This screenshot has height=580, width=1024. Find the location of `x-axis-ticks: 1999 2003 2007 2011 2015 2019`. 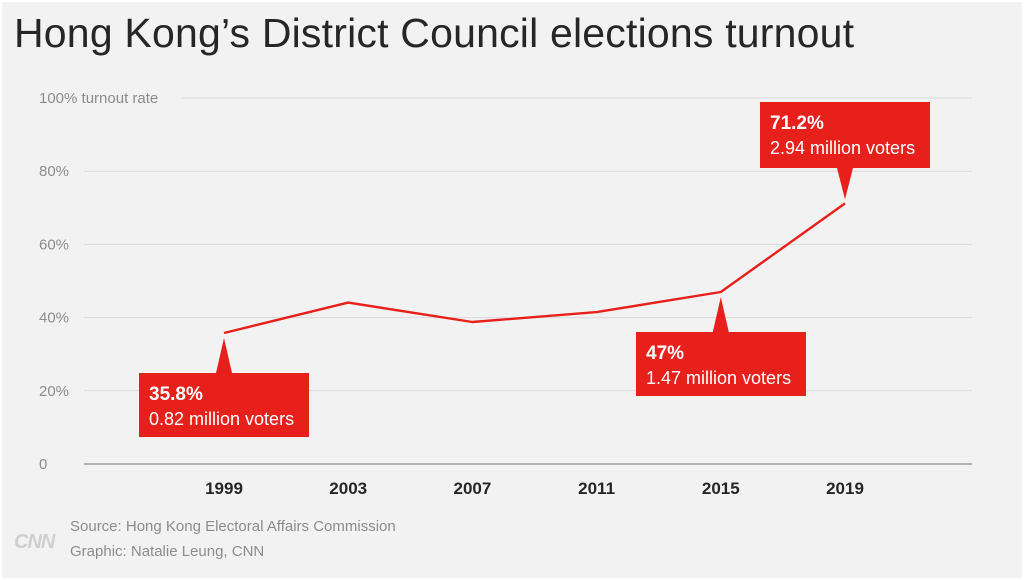

x-axis-ticks: 1999 2003 2007 2011 2015 2019 is located at coordinates (534, 488).